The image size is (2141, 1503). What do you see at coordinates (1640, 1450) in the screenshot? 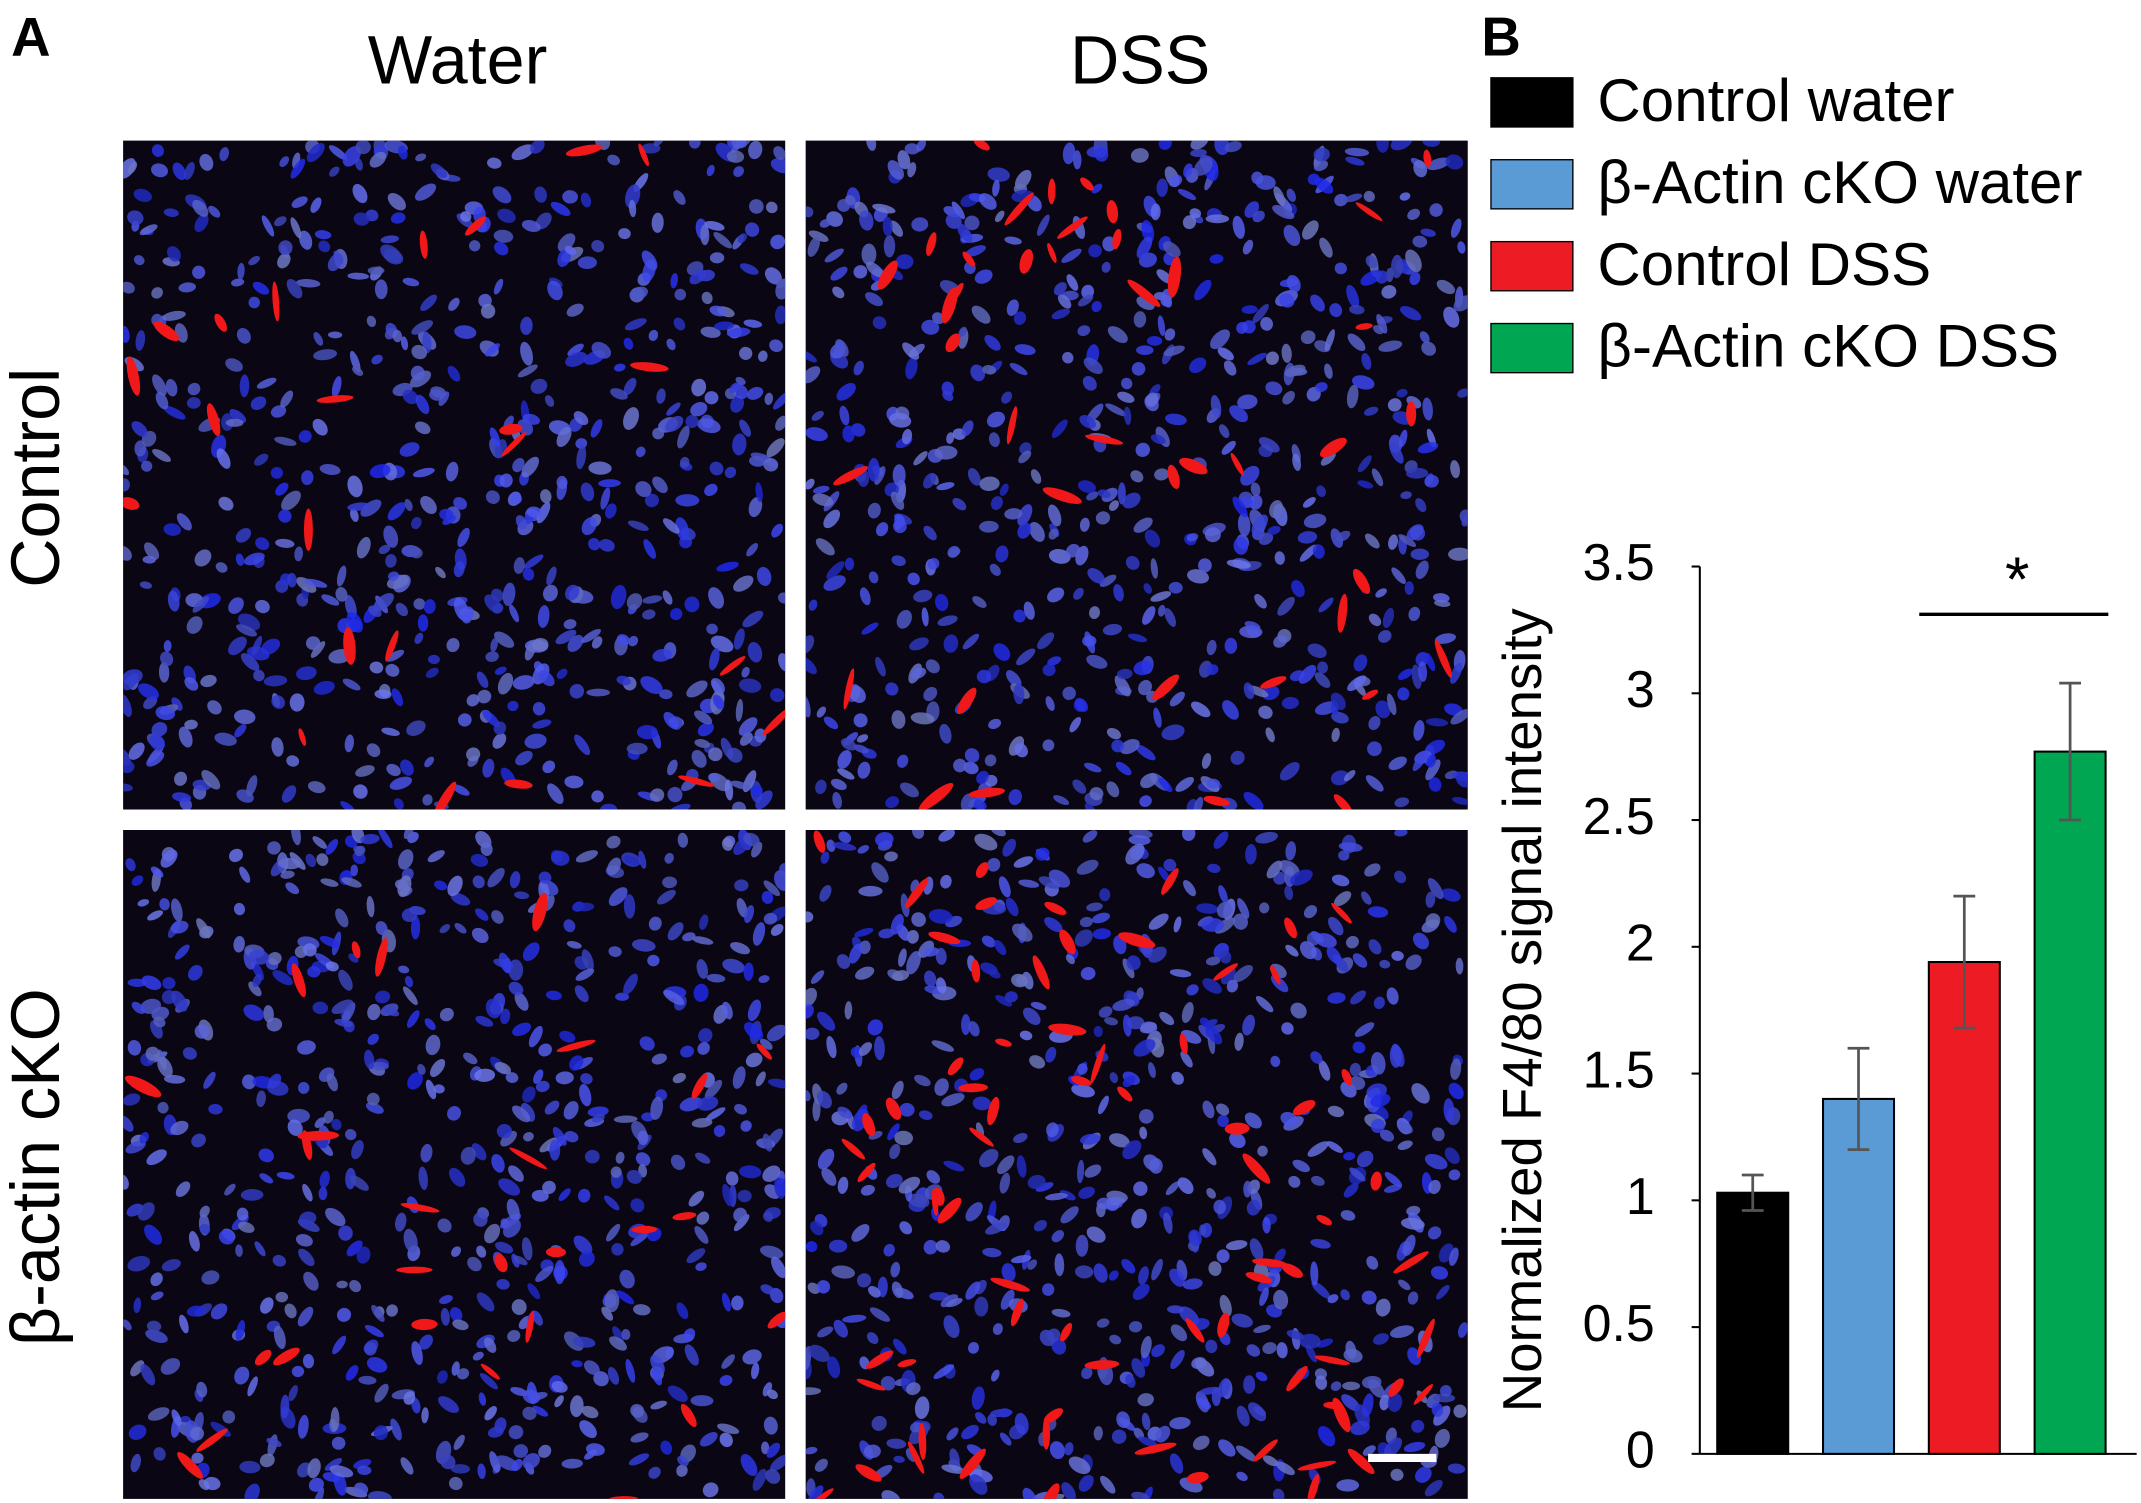
I see `y-tick-label: 0` at bounding box center [1640, 1450].